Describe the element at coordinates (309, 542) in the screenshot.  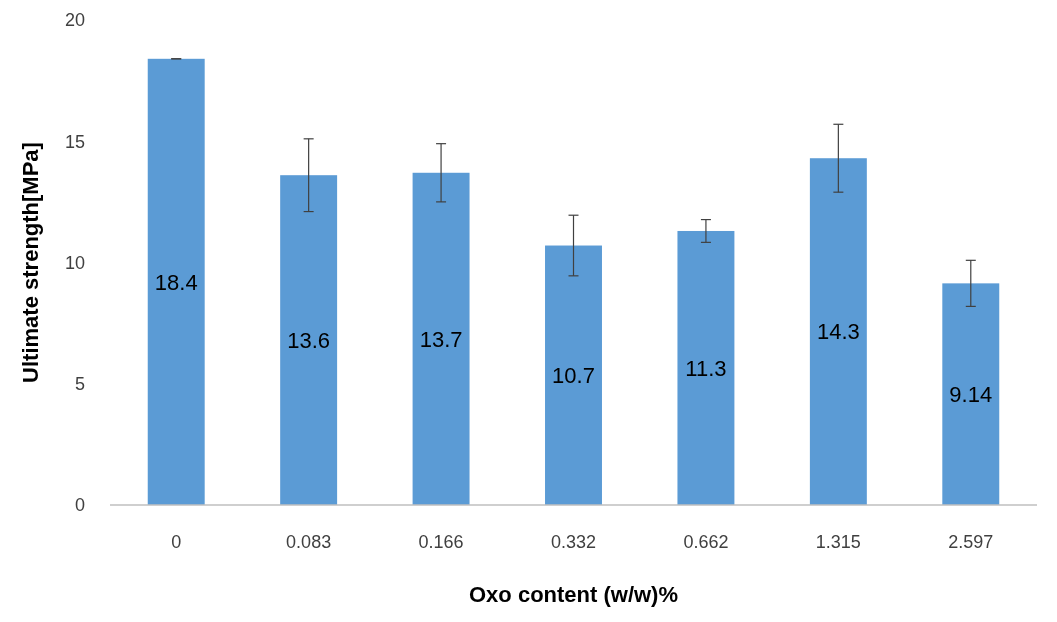
I see `x-tick-label: 0.083` at that location.